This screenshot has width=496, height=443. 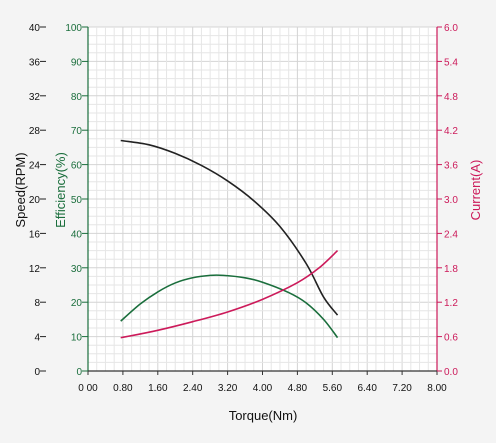 What do you see at coordinates (77, 338) in the screenshot?
I see `efficiency-tick-label: 10` at bounding box center [77, 338].